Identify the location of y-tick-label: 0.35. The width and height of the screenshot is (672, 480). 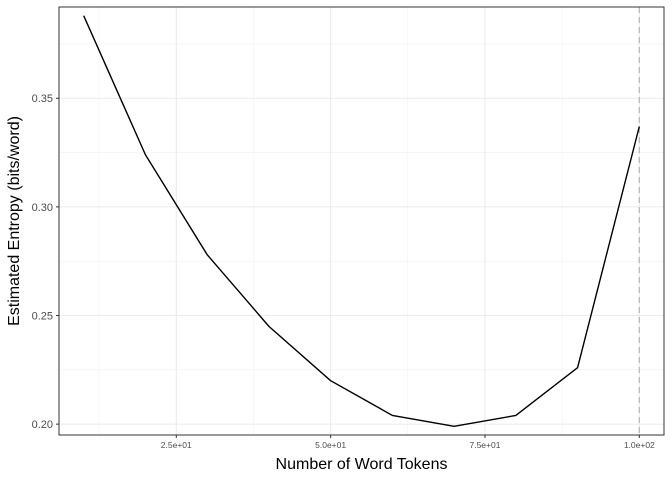
(42, 99).